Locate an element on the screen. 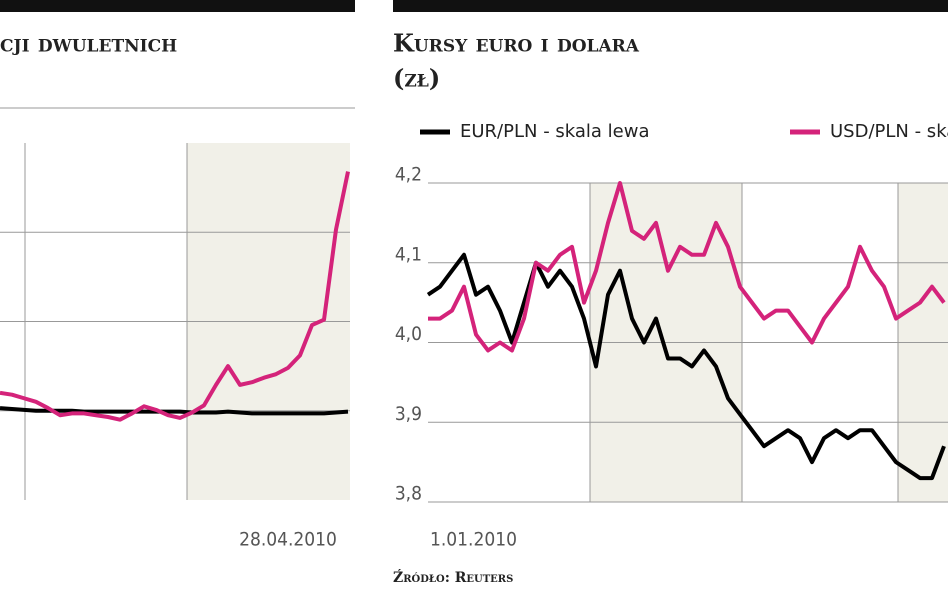 The height and width of the screenshot is (593, 948). chart-title: cji dwuletnich is located at coordinates (88, 43).